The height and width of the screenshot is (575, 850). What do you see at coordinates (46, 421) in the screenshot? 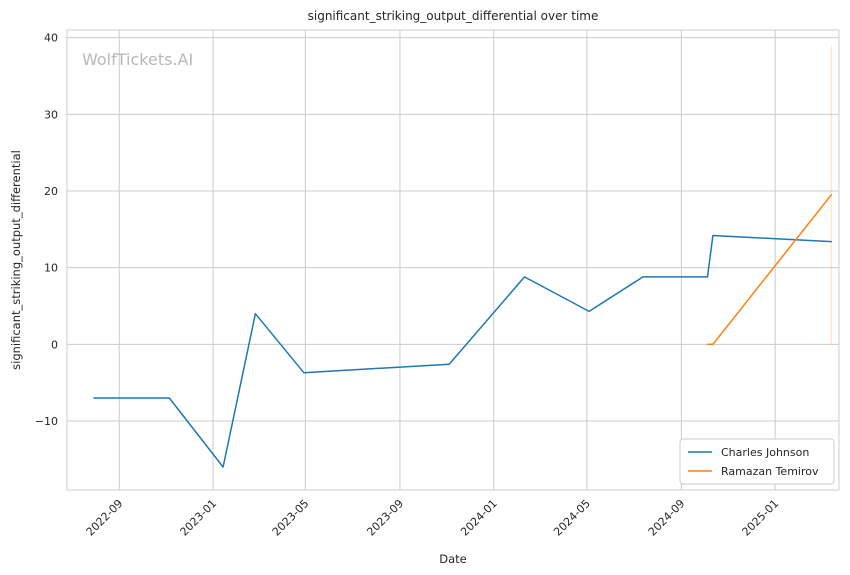
I see `y-tick-label--10: −10` at bounding box center [46, 421].